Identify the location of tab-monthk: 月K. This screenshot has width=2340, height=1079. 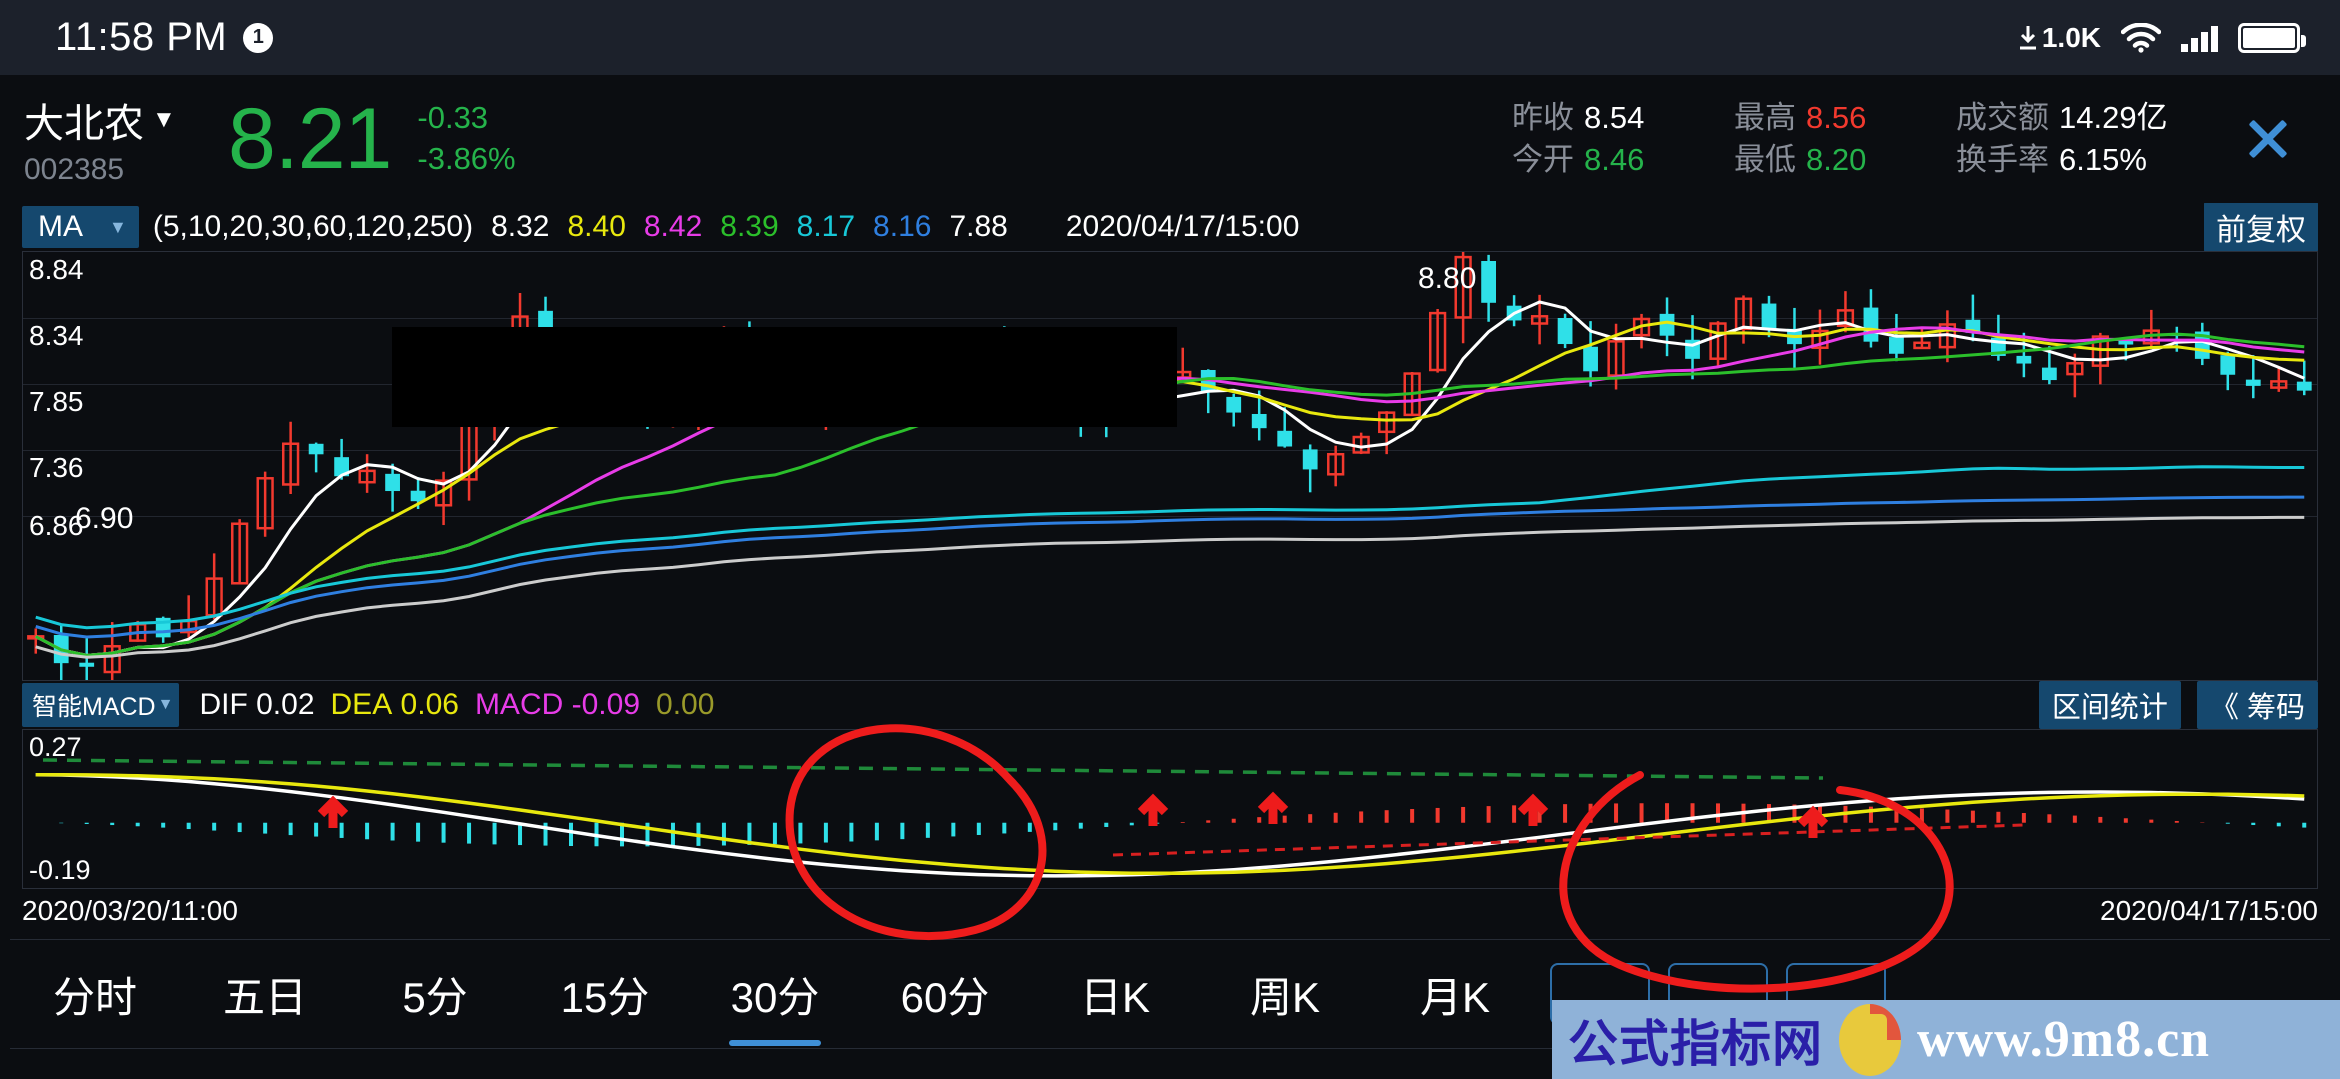
(1455, 994).